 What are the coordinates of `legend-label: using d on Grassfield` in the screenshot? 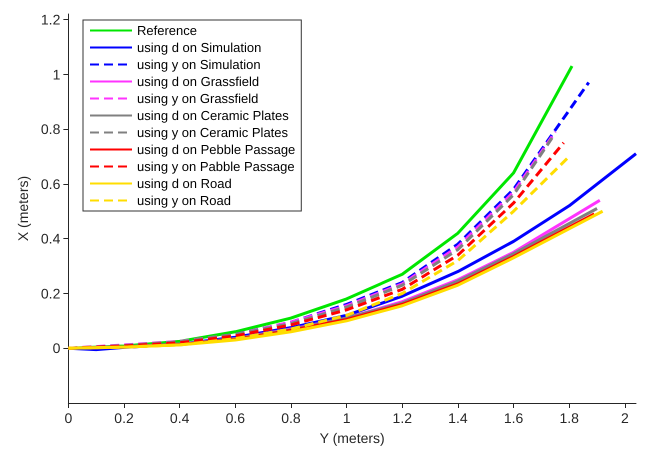 It's located at (198, 81).